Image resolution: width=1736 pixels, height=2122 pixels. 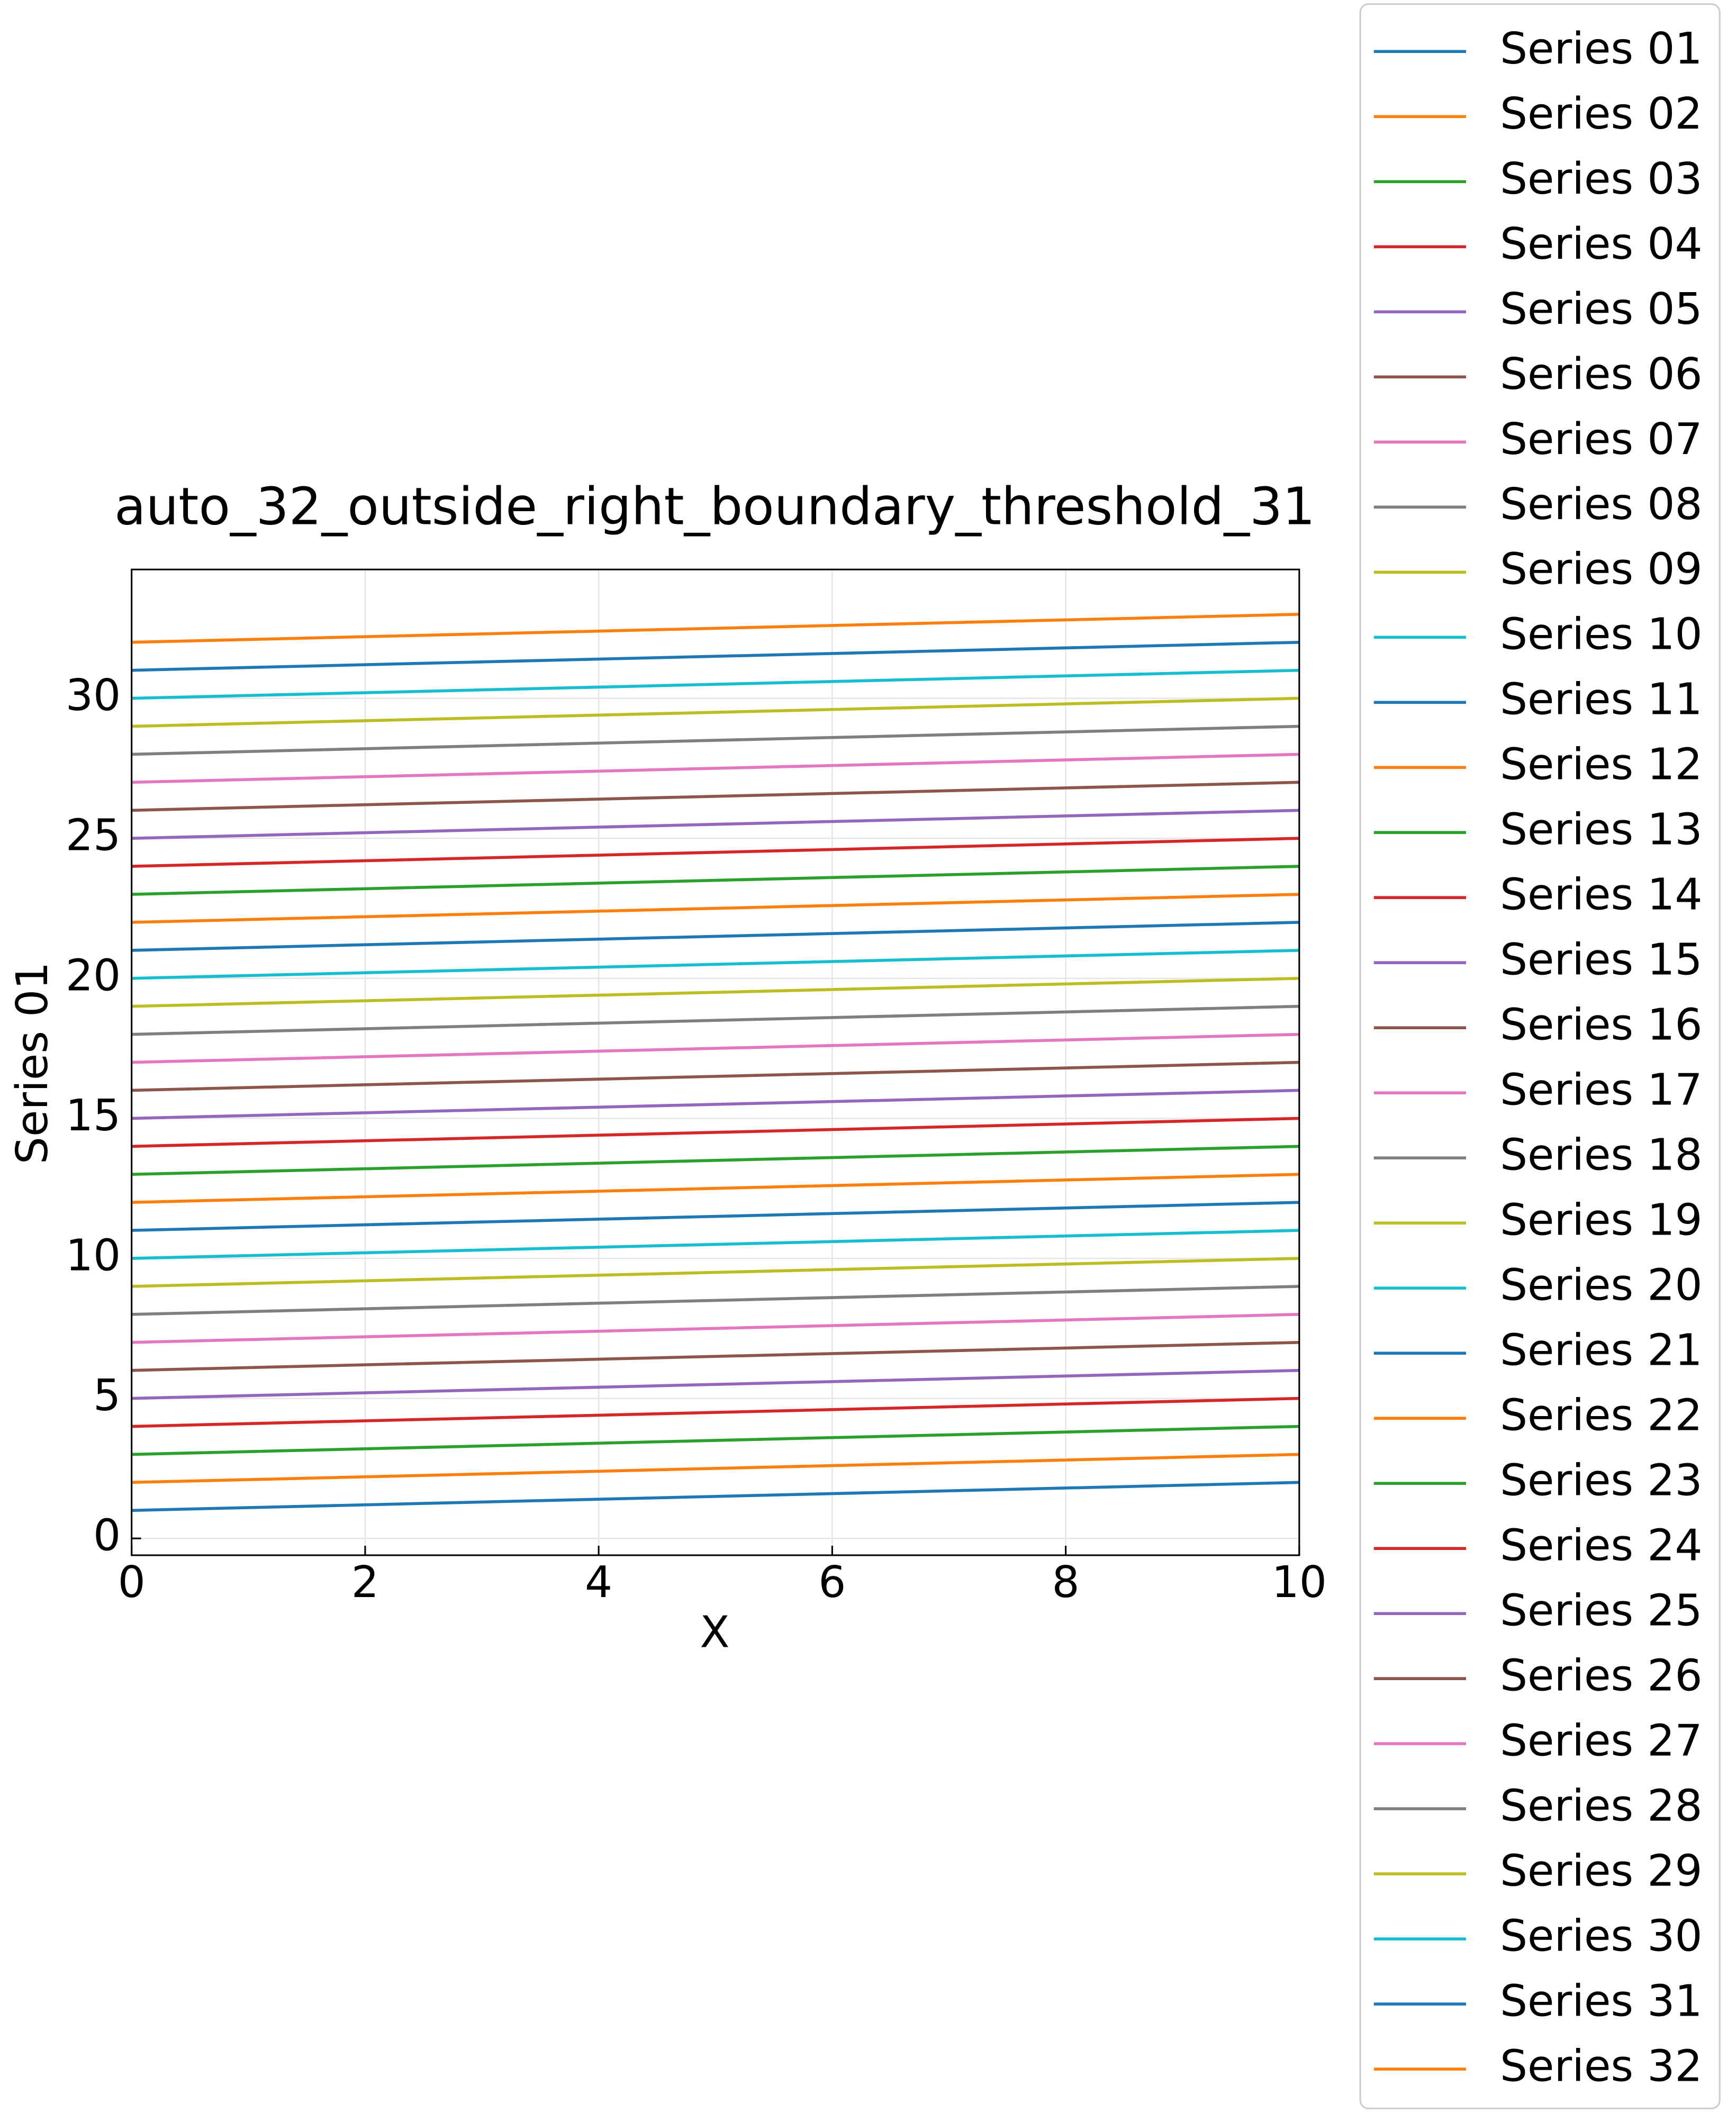 What do you see at coordinates (107, 1536) in the screenshot?
I see `y-tick-label: 0` at bounding box center [107, 1536].